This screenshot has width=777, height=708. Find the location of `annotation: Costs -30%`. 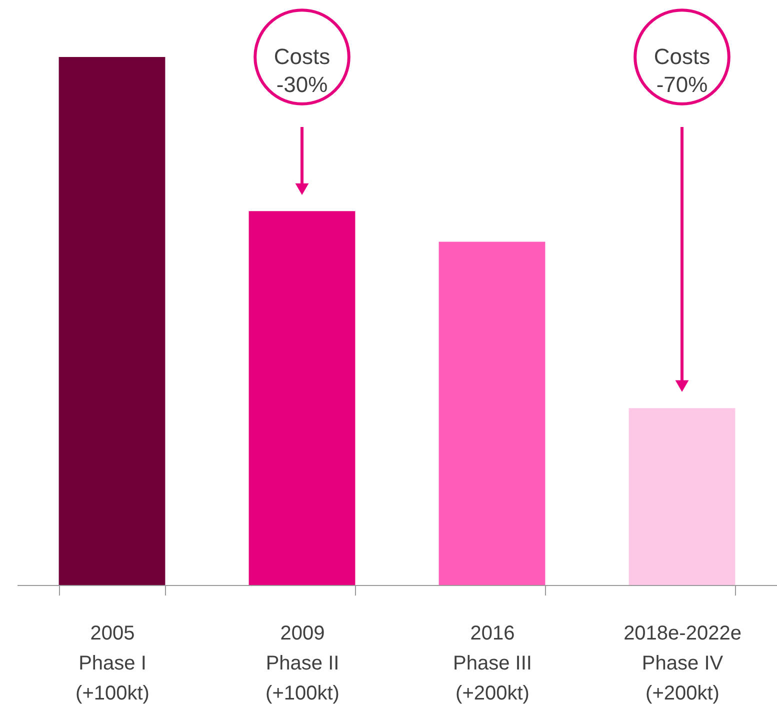

annotation: Costs -30% is located at coordinates (302, 70).